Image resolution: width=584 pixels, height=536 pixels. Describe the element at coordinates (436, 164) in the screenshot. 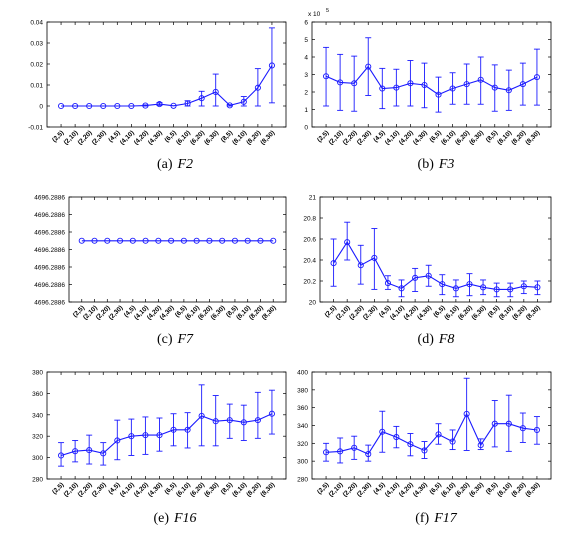

I see `caption-b: (b) F3` at that location.